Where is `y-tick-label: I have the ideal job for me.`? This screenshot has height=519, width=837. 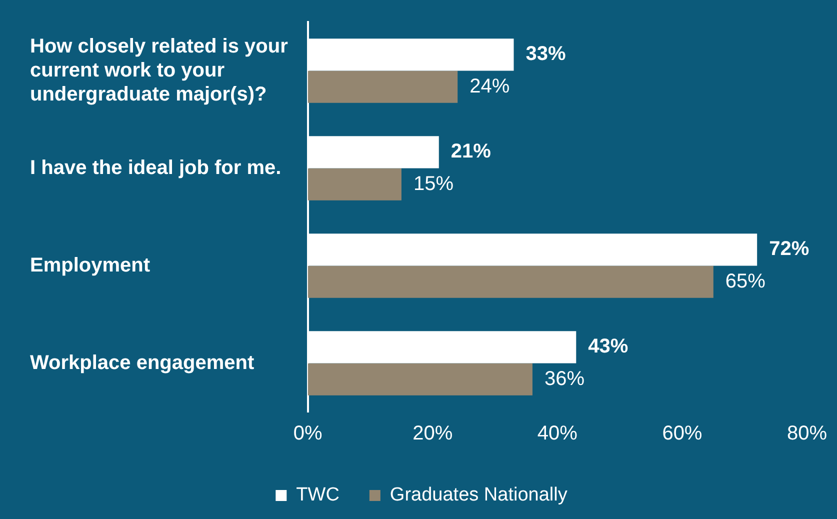
y-tick-label: I have the ideal job for me. is located at coordinates (156, 167).